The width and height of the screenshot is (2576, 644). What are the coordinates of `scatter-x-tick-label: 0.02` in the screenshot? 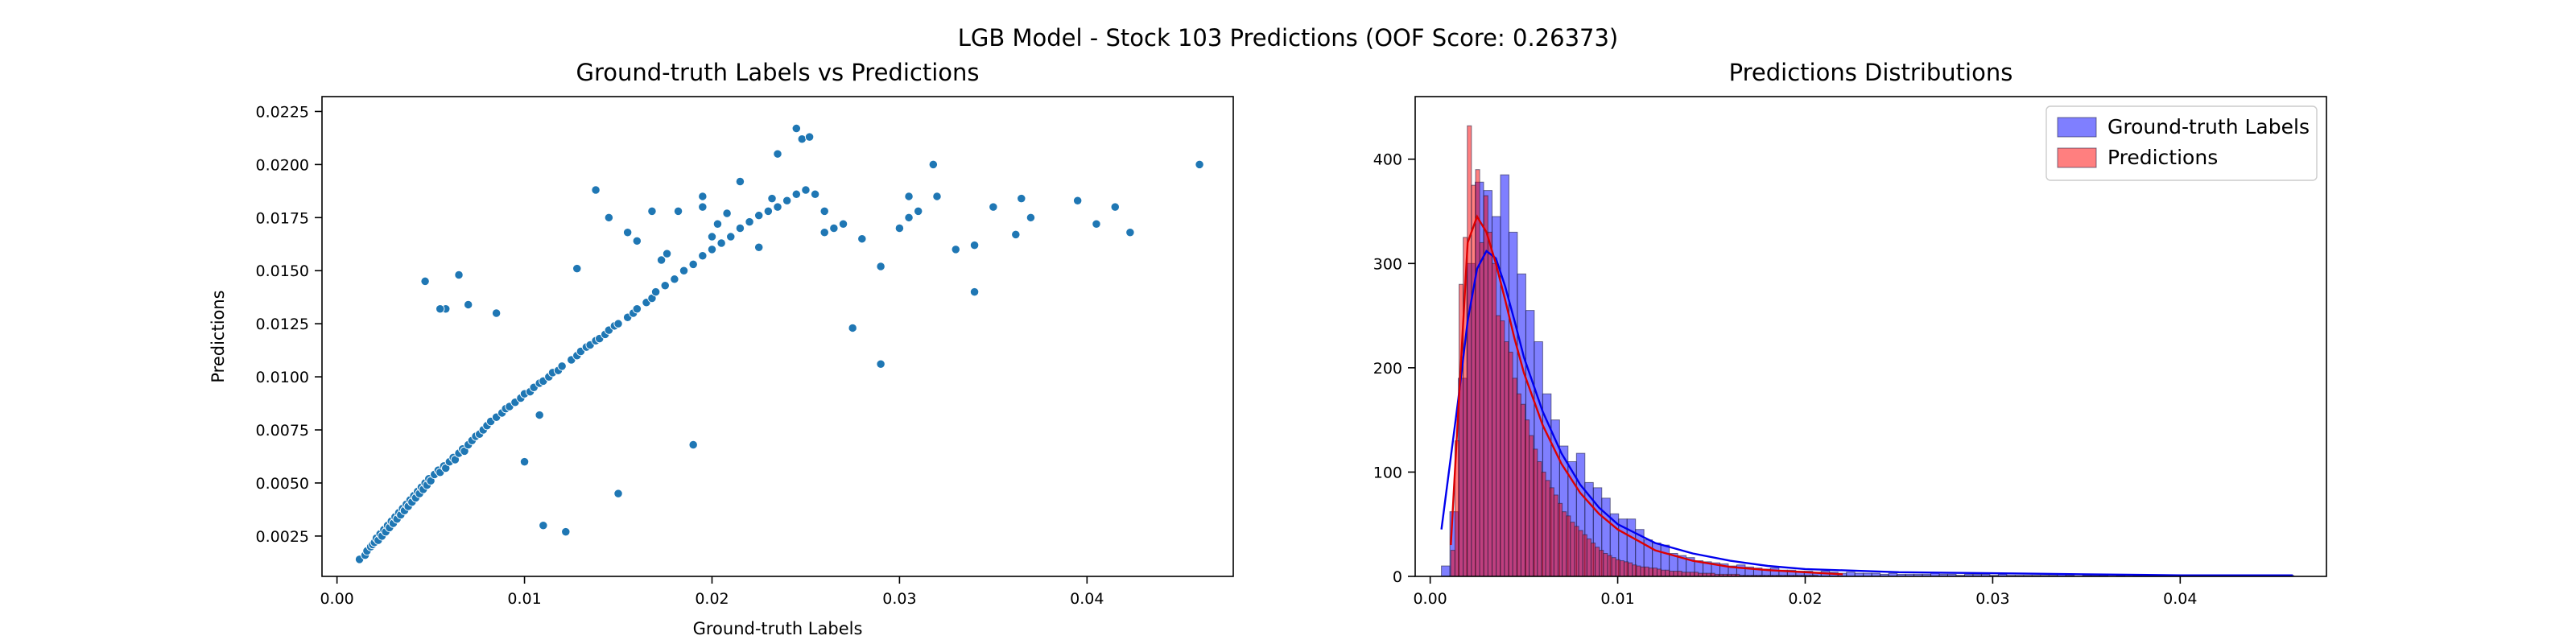 It's located at (712, 599).